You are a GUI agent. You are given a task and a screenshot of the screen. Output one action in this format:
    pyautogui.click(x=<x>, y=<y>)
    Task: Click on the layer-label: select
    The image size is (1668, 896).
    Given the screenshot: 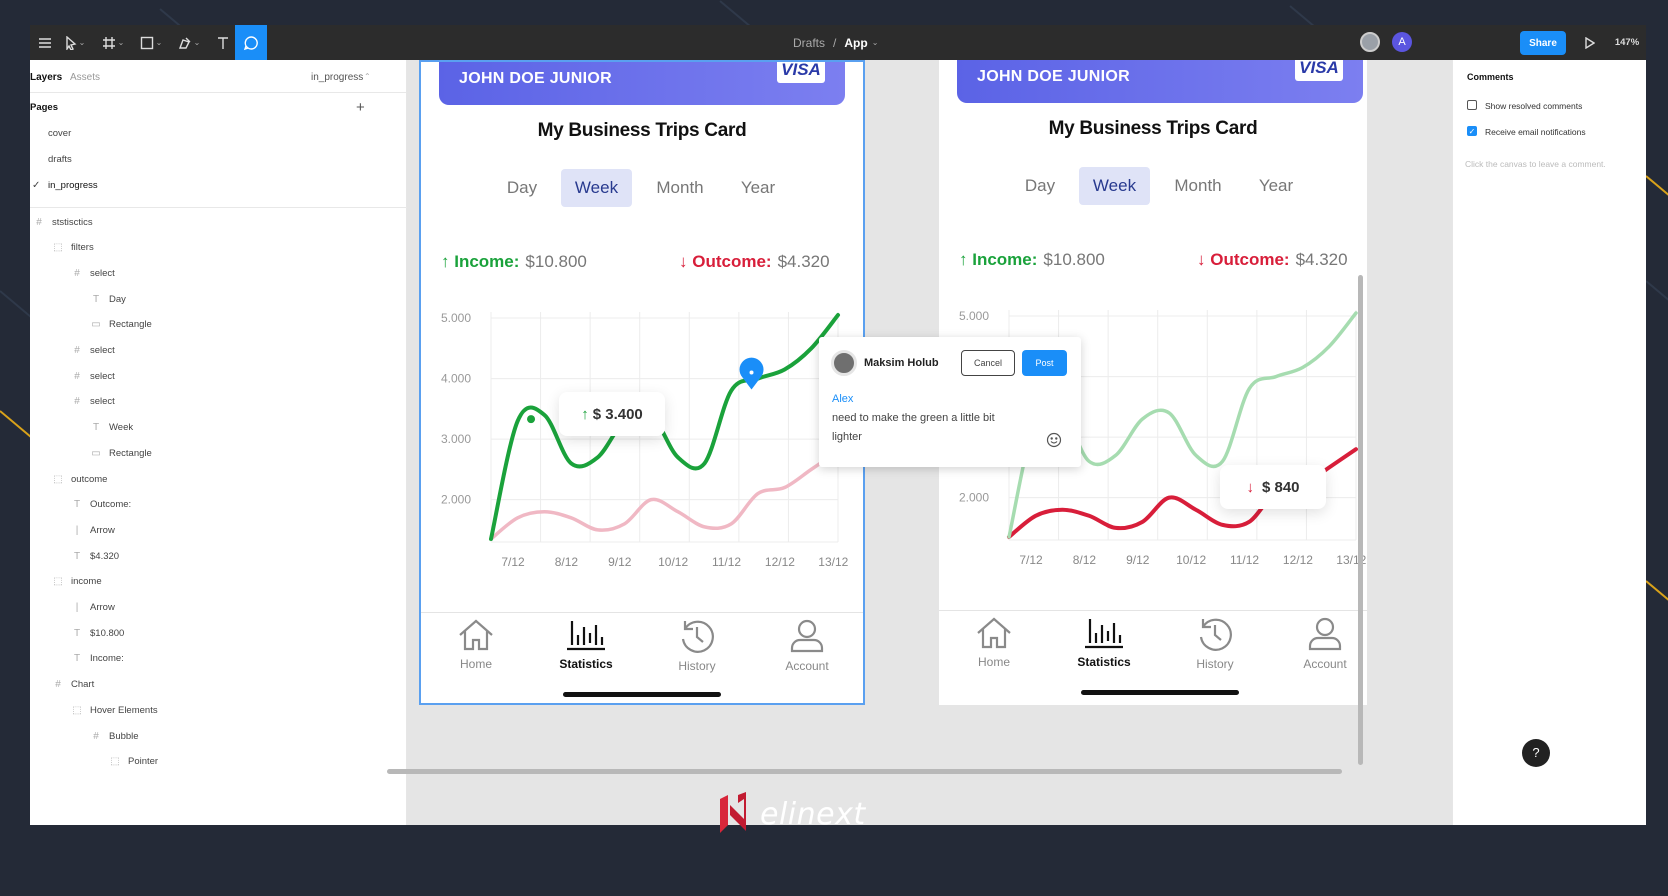 What is the action you would take?
    pyautogui.click(x=102, y=350)
    